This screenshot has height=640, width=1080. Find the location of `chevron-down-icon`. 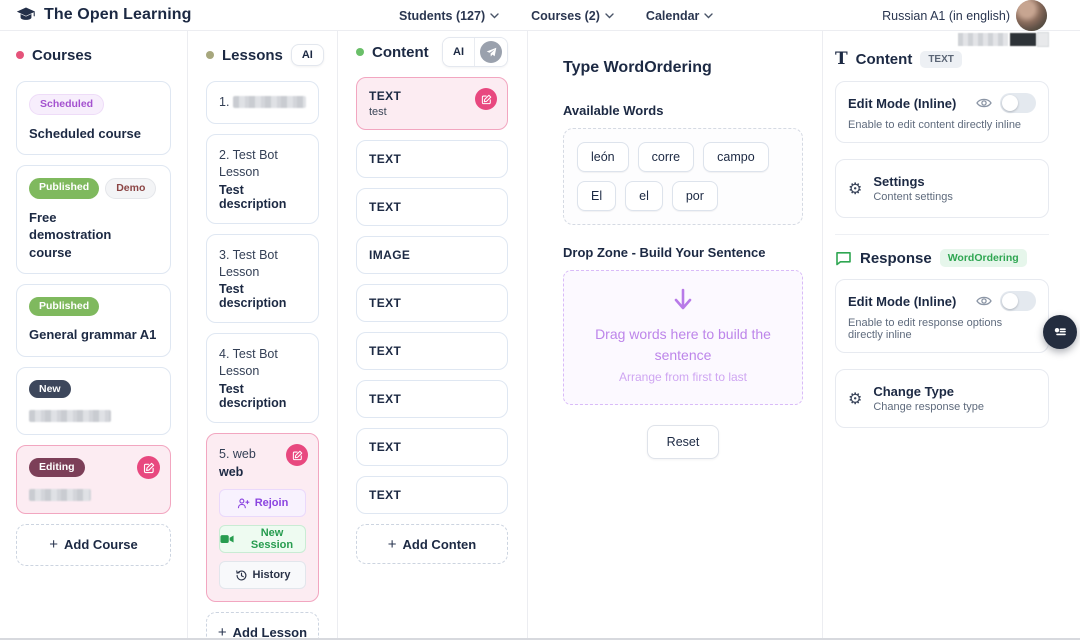

chevron-down-icon is located at coordinates (494, 15).